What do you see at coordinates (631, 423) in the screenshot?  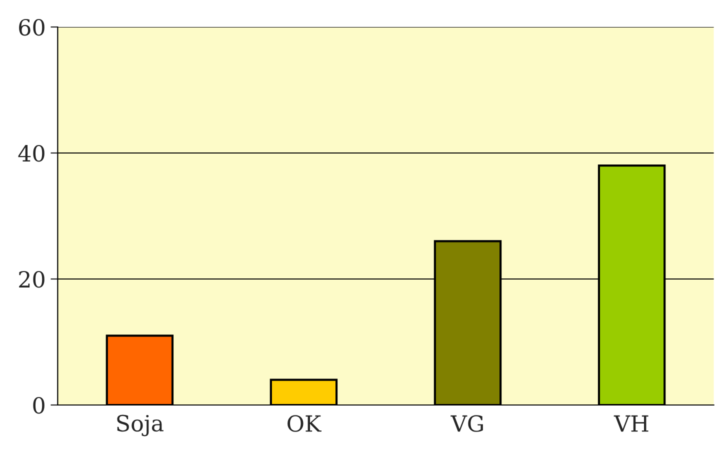 I see `x-tick-label: VH` at bounding box center [631, 423].